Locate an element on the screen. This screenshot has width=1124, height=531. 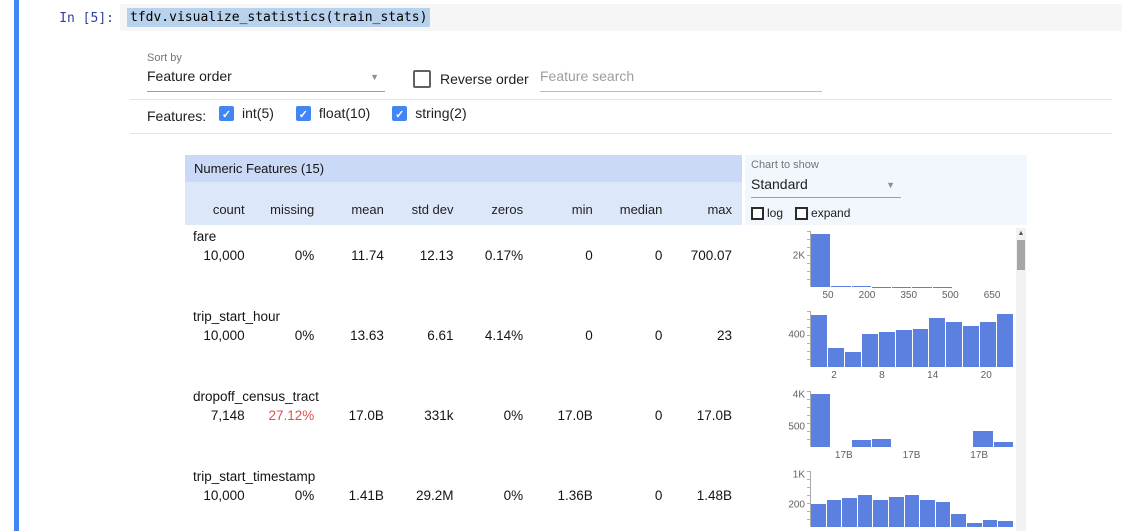
x-axis-tick: 200 is located at coordinates (867, 295).